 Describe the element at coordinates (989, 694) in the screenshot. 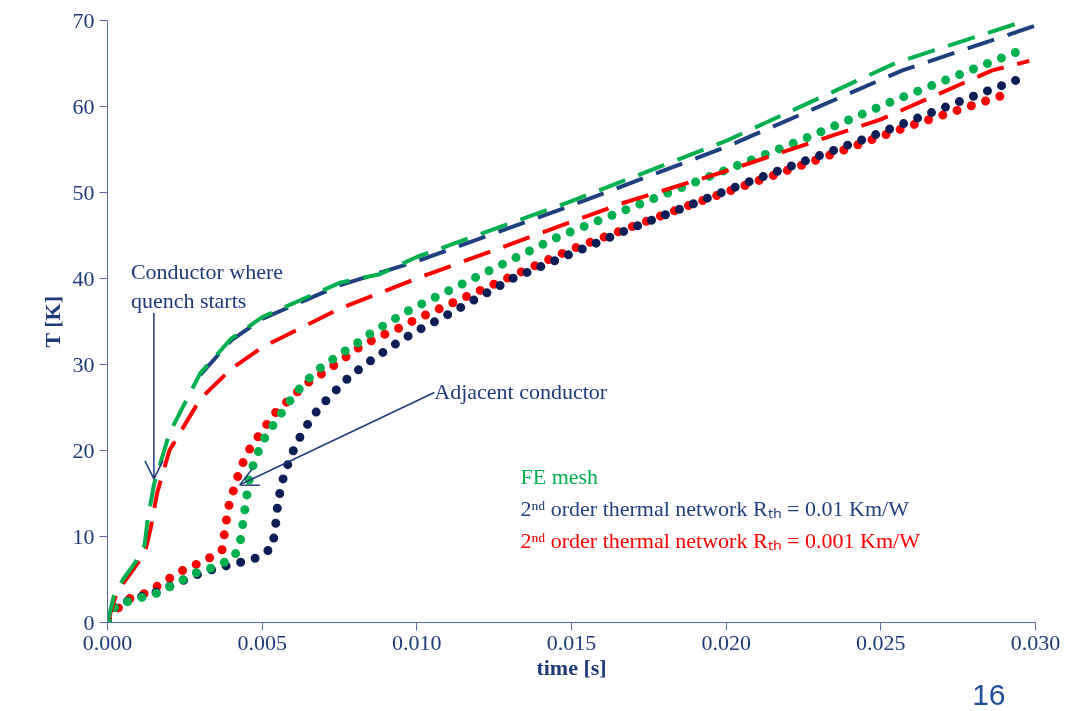

I see `text: 16` at that location.